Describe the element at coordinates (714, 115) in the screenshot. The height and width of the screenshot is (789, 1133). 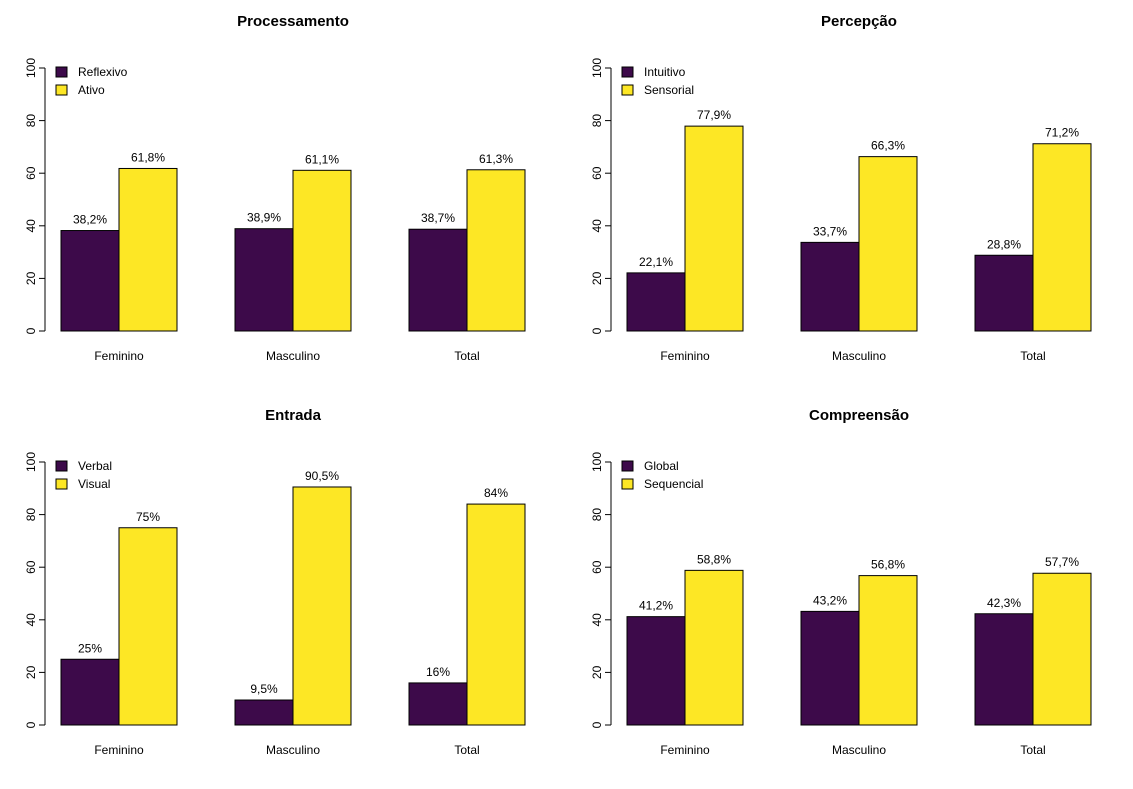
I see `data-label: 77,9%` at that location.